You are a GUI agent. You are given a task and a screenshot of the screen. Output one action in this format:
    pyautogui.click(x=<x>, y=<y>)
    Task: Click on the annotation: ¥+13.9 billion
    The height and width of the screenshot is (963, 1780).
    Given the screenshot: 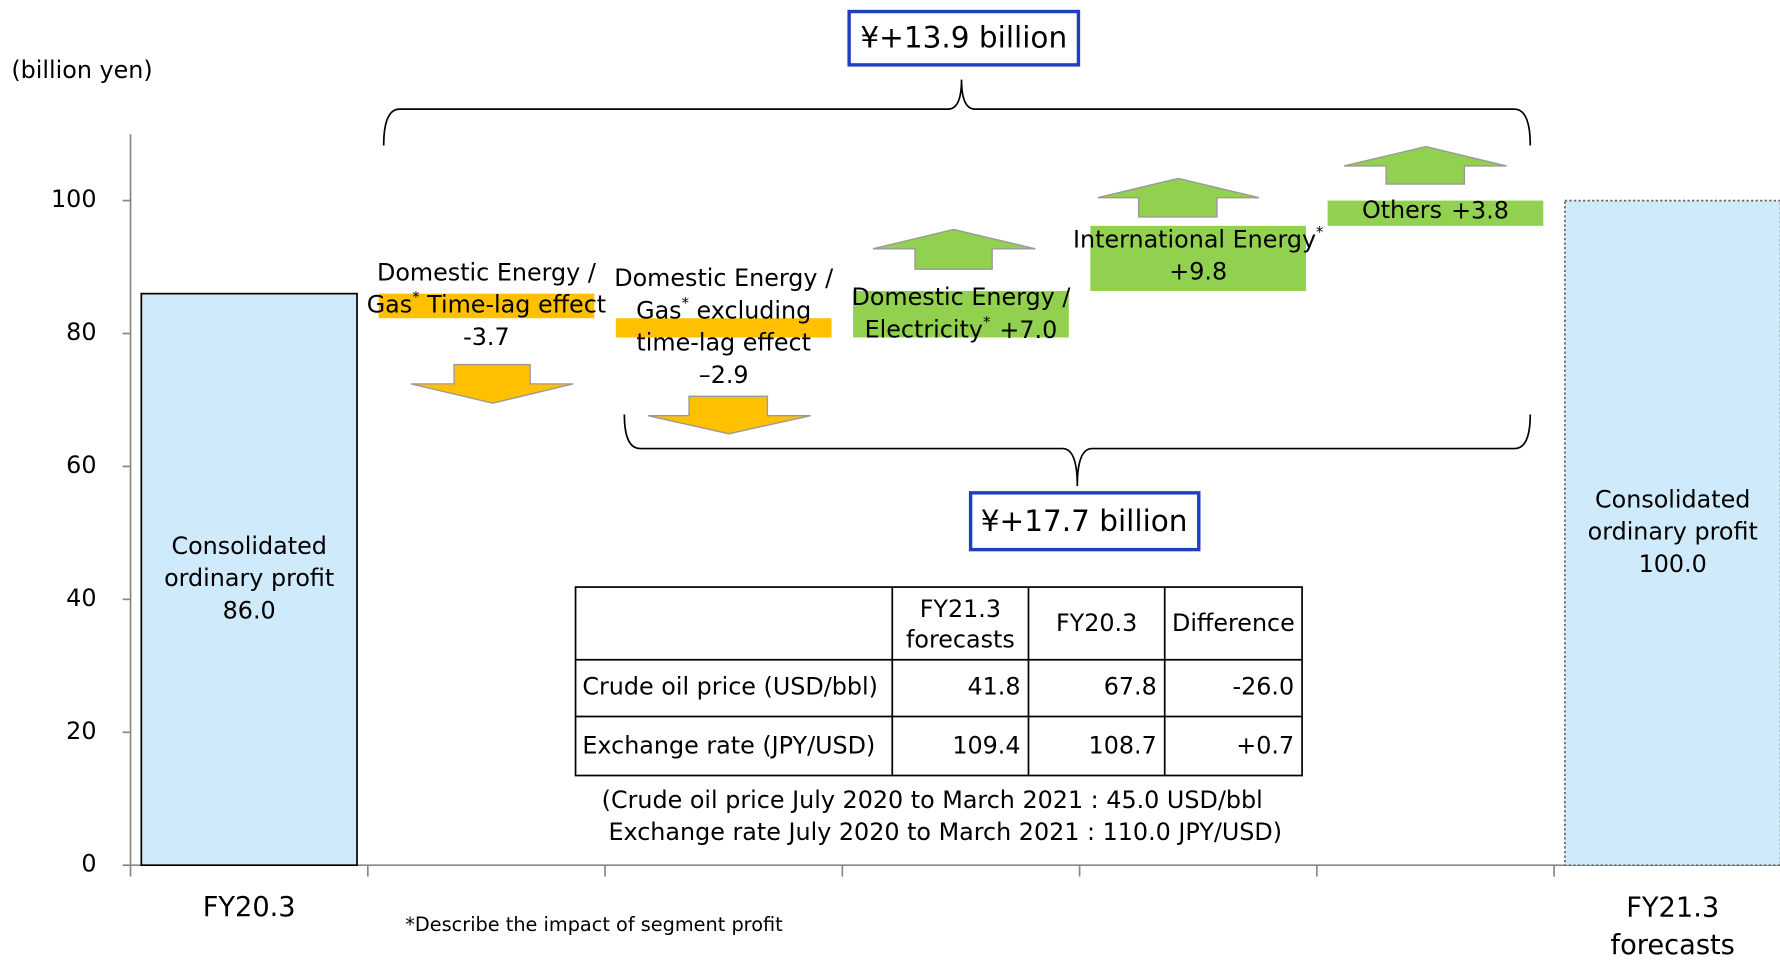 What is the action you would take?
    pyautogui.click(x=963, y=37)
    